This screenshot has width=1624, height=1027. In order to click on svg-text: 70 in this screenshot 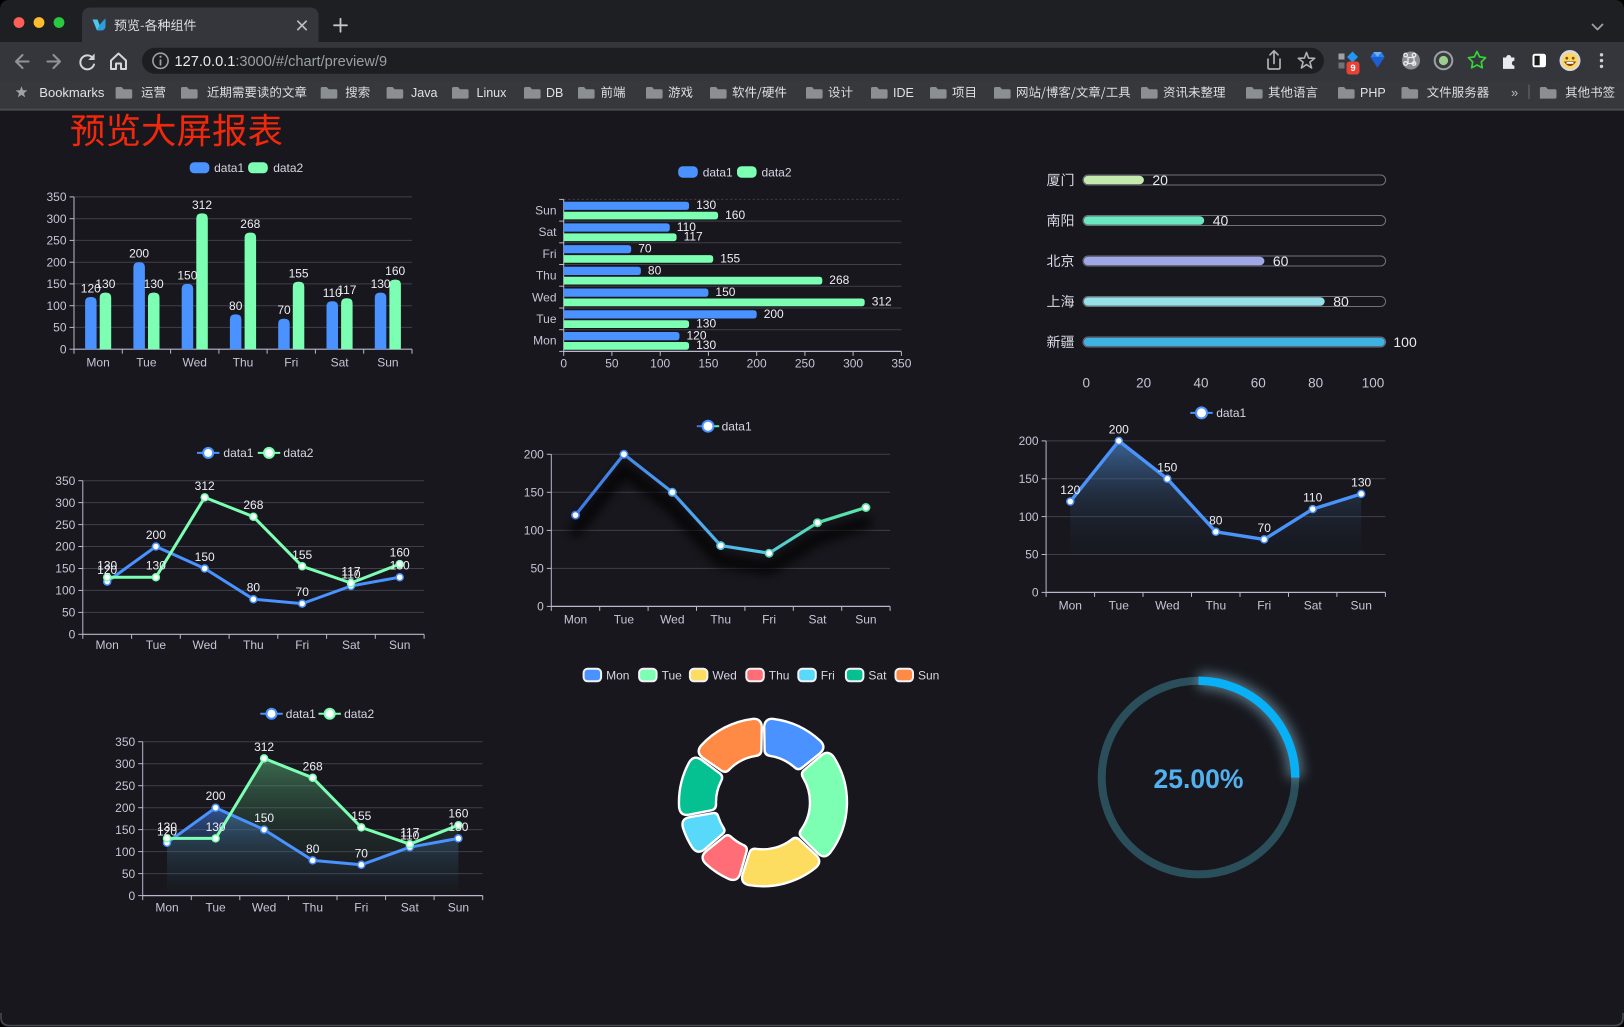, I will do `click(1265, 528)`.